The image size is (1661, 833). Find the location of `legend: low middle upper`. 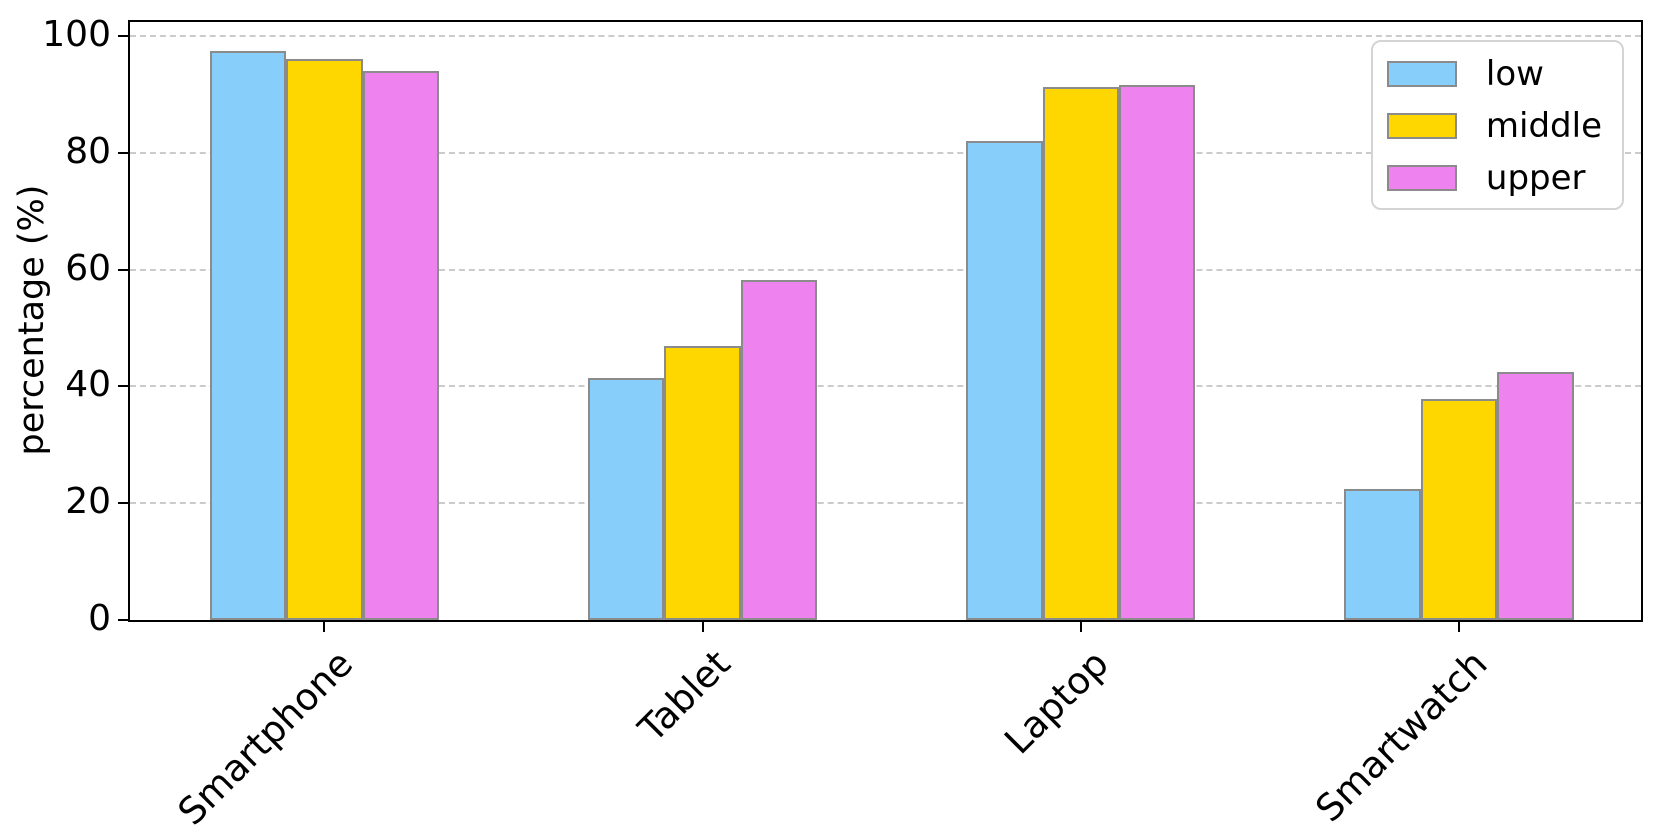

legend: low middle upper is located at coordinates (1497, 125).